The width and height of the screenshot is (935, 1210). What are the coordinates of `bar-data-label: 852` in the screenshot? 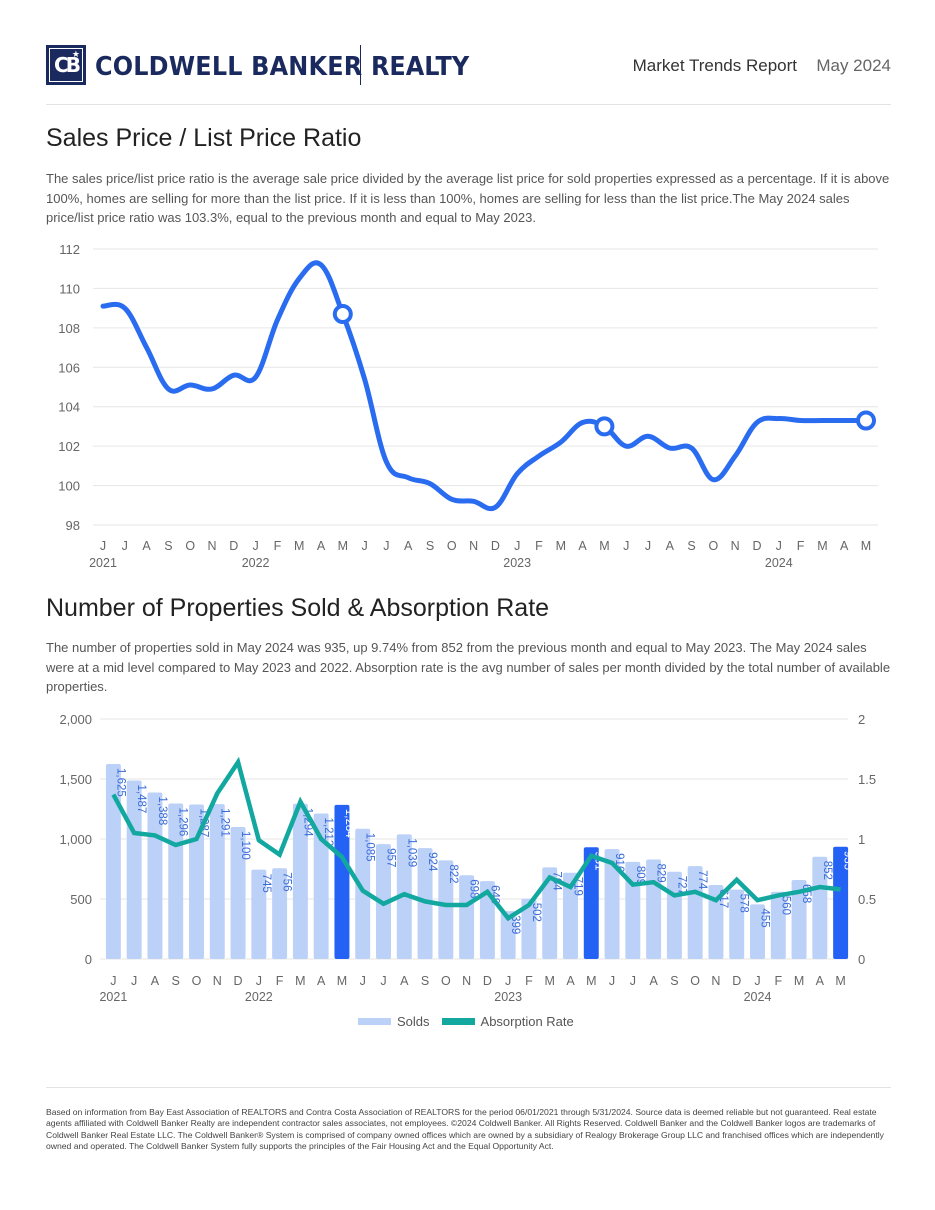 It's located at (827, 870).